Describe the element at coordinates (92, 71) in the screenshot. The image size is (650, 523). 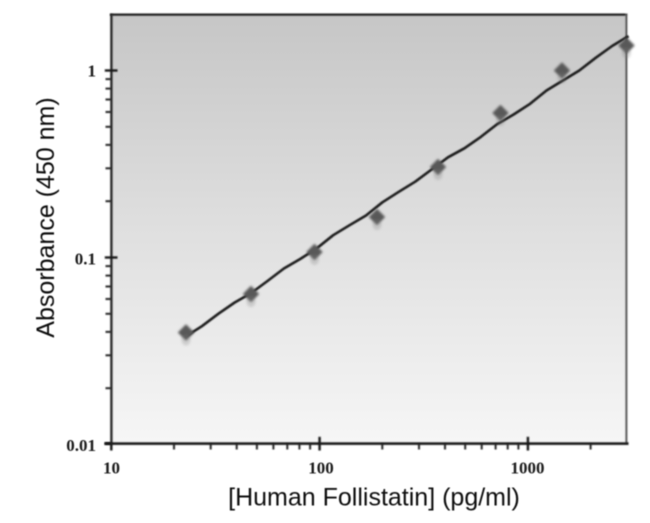
I see `svg-text: 1` at that location.